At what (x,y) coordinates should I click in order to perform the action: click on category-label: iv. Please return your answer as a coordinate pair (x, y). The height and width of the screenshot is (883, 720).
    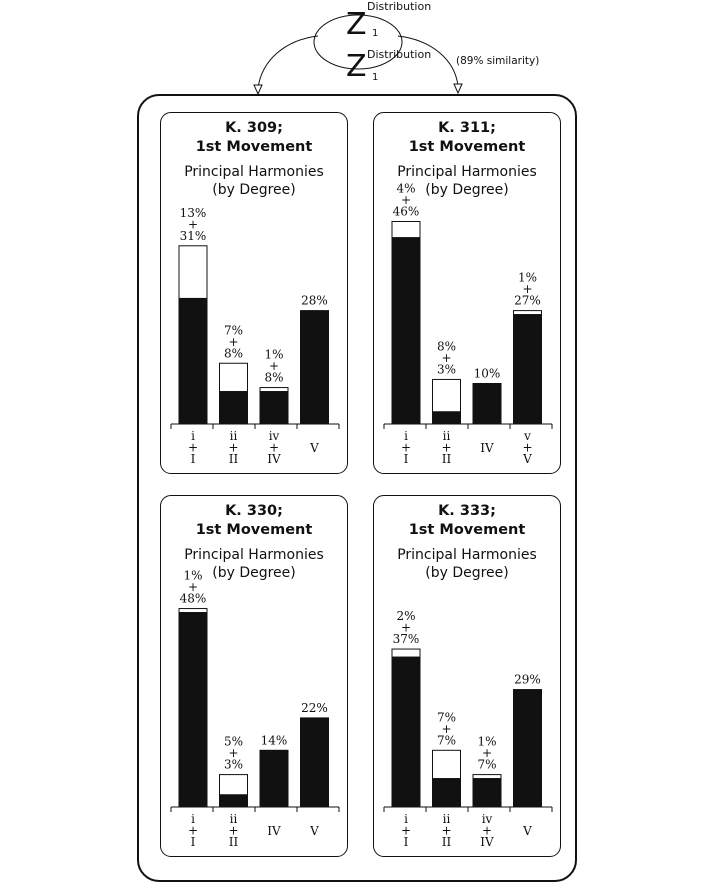
    Looking at the image, I should click on (274, 436).